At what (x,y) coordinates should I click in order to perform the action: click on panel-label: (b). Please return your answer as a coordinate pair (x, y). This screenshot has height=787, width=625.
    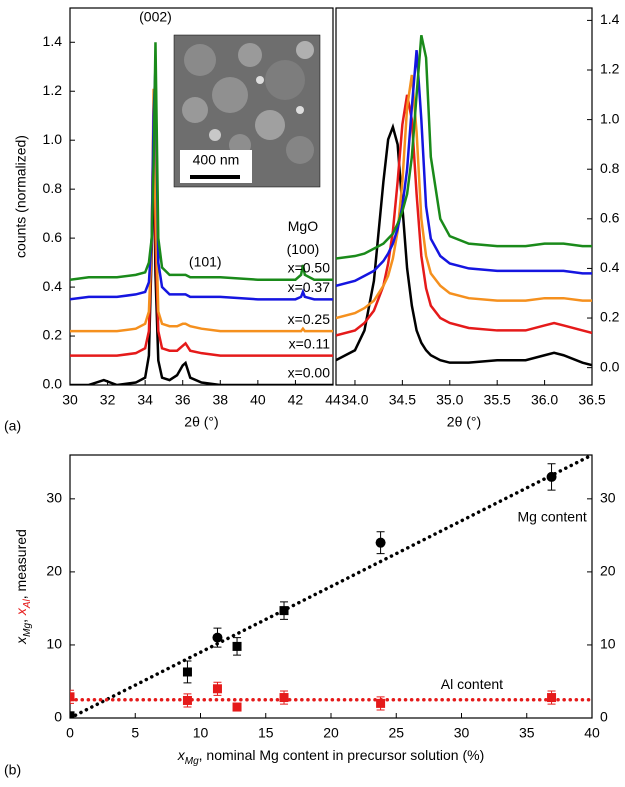
    Looking at the image, I should click on (12, 770).